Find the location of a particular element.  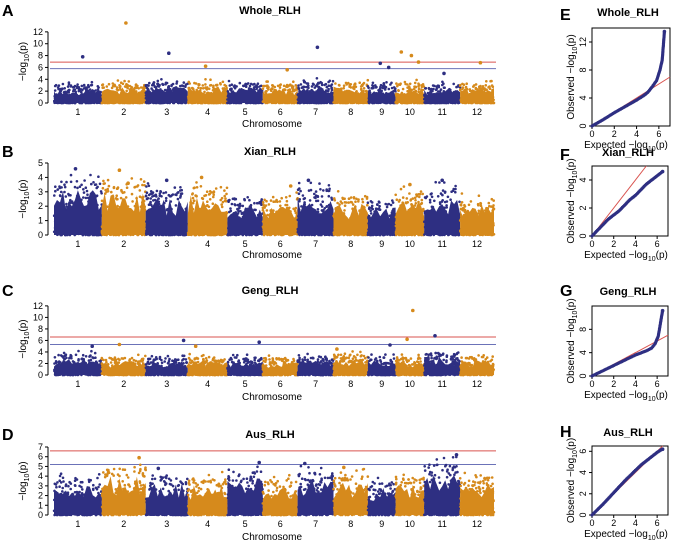

chromosome-3-points is located at coordinates (166, 91).